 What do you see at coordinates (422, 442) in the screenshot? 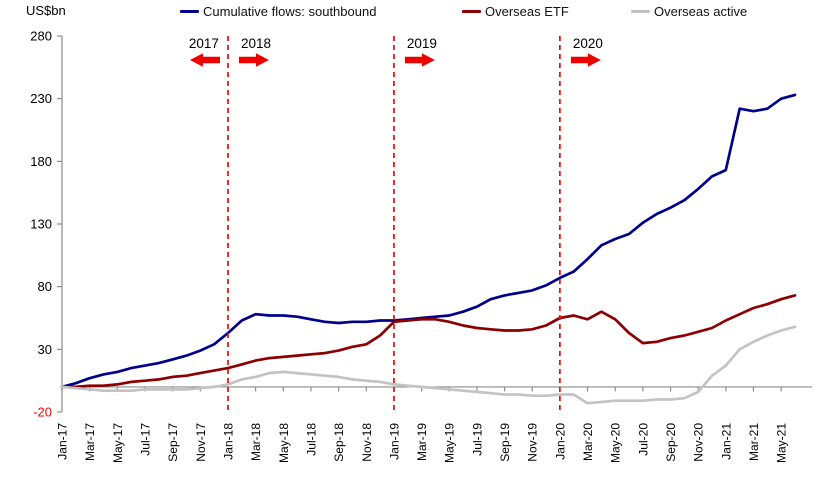
I see `x-tick-label: Mar-19` at bounding box center [422, 442].